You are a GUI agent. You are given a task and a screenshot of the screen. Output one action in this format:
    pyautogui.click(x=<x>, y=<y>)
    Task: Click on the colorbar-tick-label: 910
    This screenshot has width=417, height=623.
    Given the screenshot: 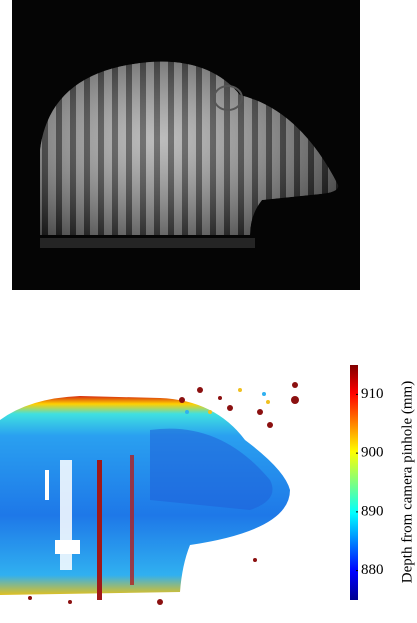 What is the action you would take?
    pyautogui.click(x=372, y=394)
    